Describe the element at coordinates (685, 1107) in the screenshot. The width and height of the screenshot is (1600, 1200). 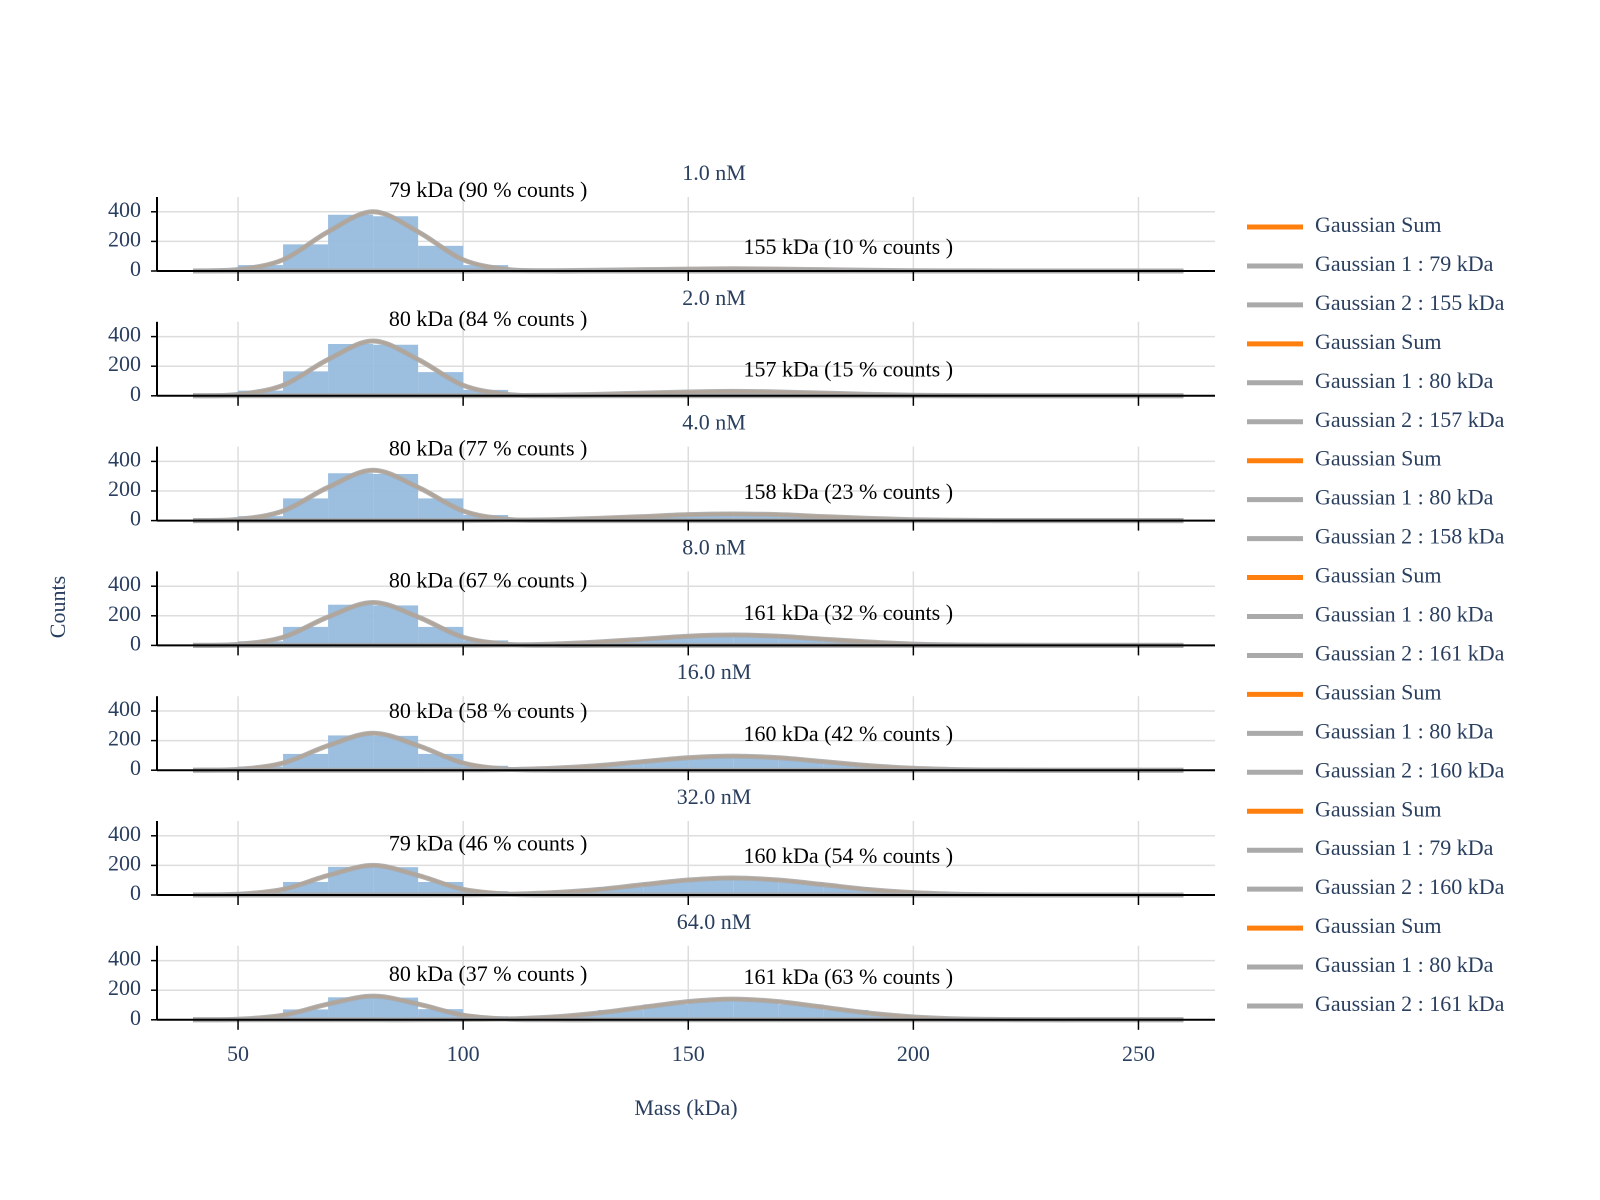
I see `x-axis-title: Mass (kDa)` at that location.